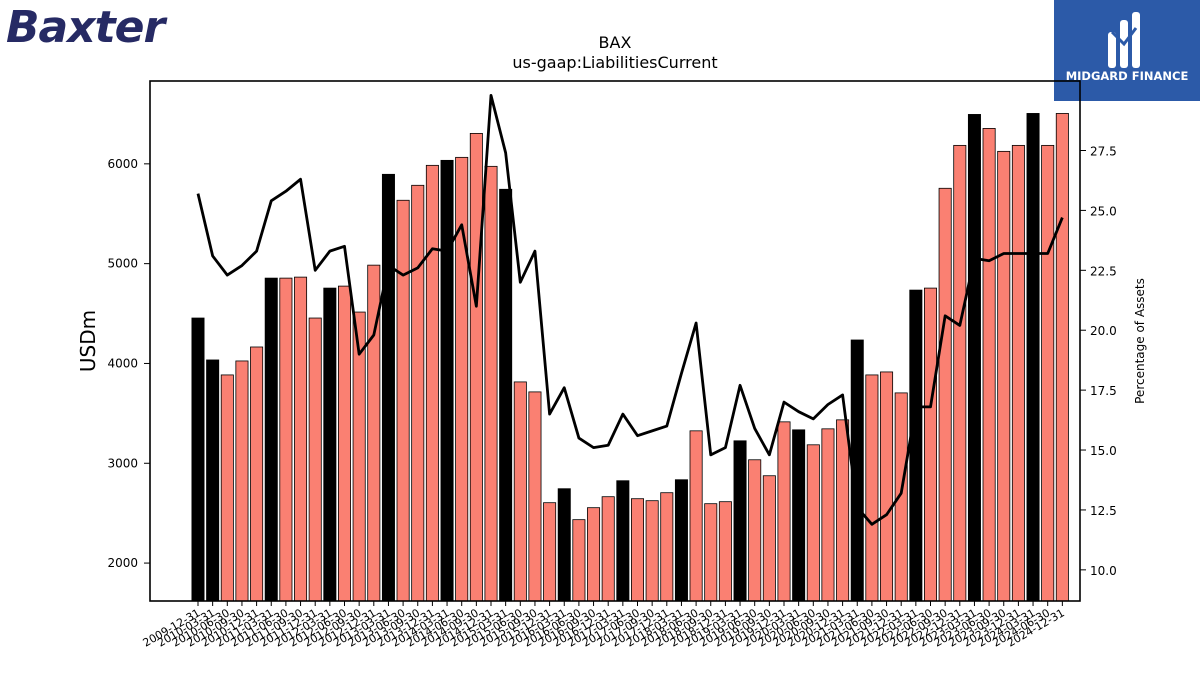 The image size is (1200, 675). What do you see at coordinates (1124, 40) in the screenshot?
I see `midgard-logo-mark-icon` at bounding box center [1124, 40].